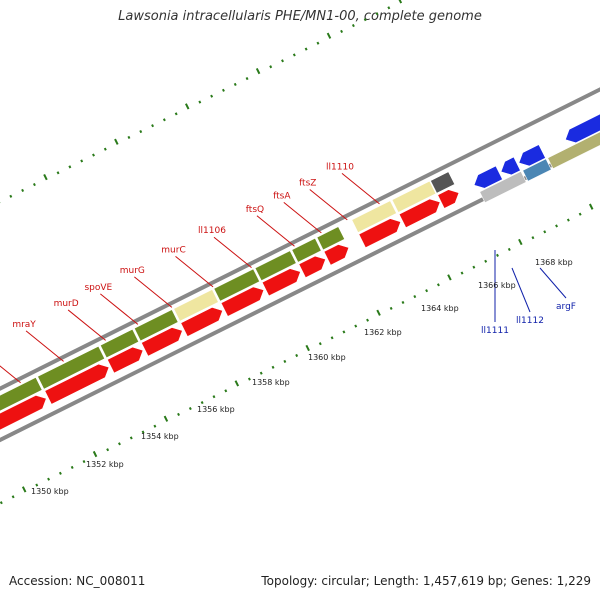 Image resolution: width=600 pixels, height=600 pixels. Describe the element at coordinates (340, 167) in the screenshot. I see `gene-label-ll1110: ll1110` at that location.